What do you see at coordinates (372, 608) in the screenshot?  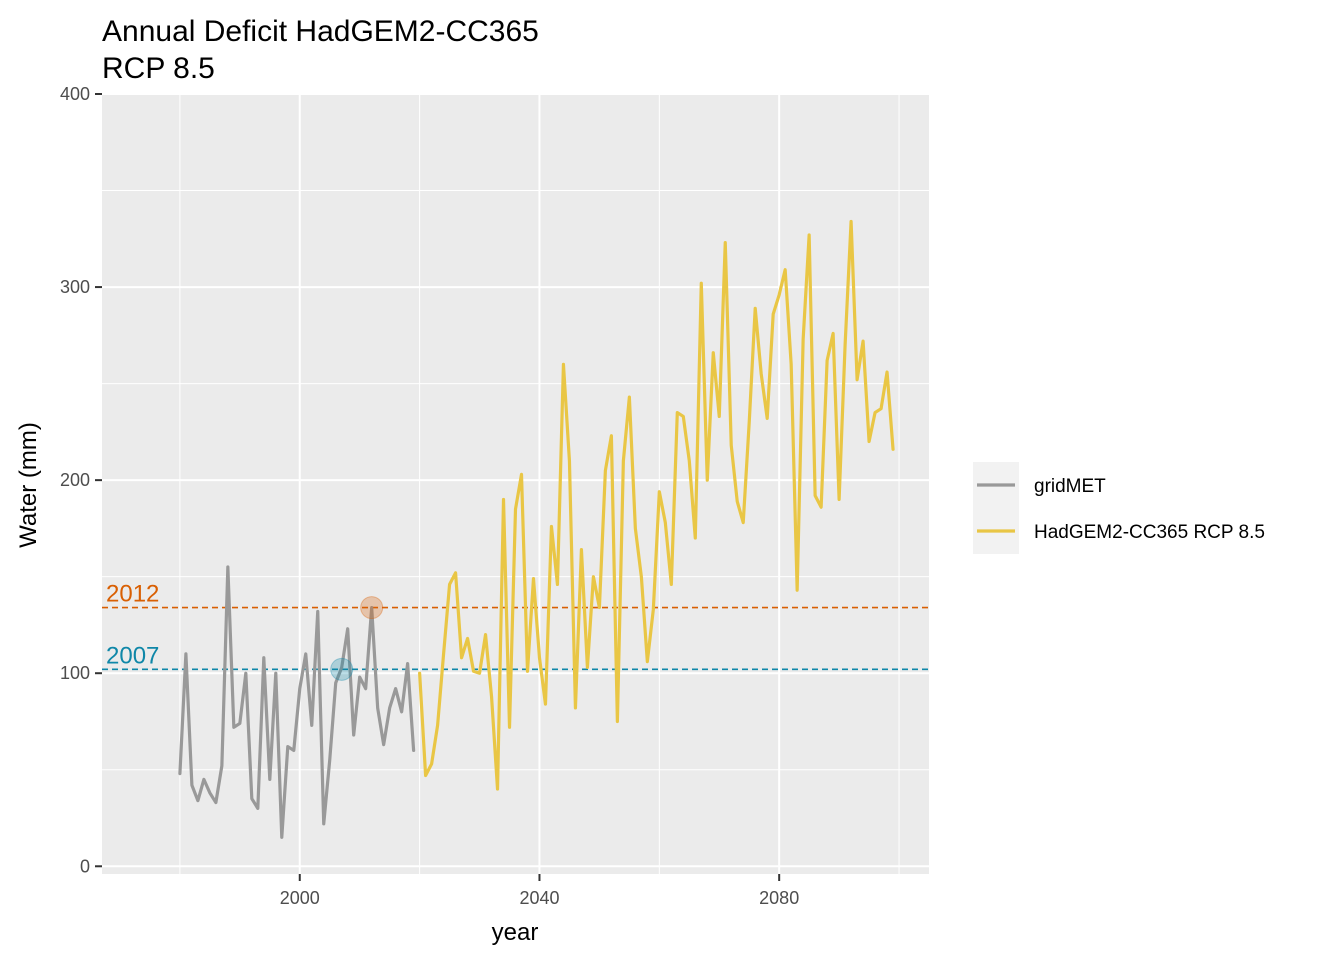 I see `reference-marker-2012` at bounding box center [372, 608].